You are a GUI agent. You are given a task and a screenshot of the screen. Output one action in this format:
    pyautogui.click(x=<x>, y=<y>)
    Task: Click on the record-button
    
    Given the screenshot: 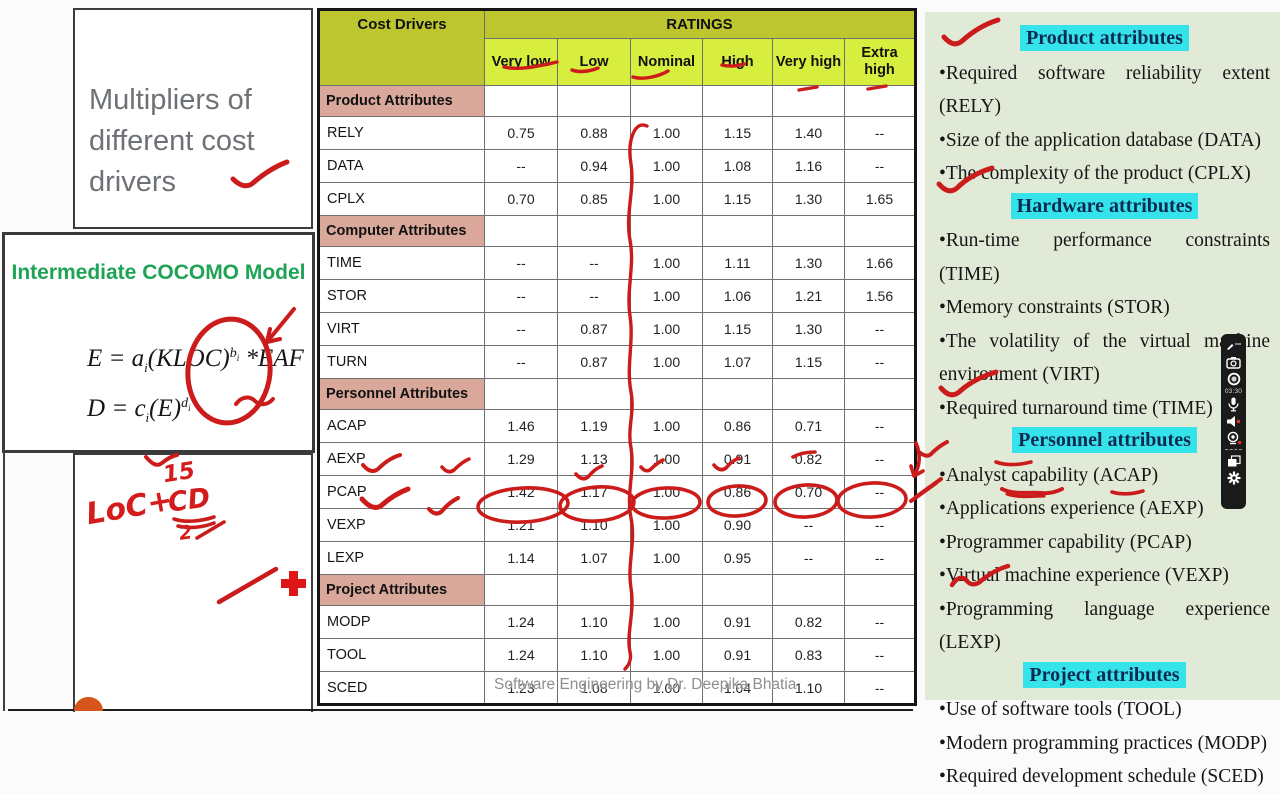 What is the action you would take?
    pyautogui.click(x=1233, y=379)
    